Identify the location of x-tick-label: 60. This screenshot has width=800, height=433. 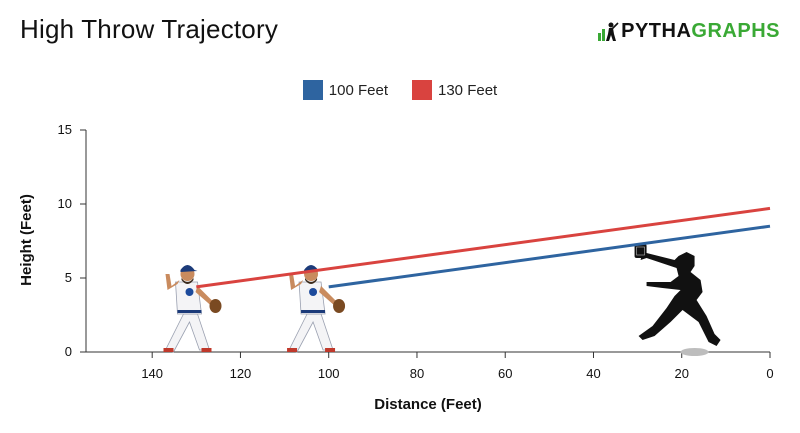
(505, 373).